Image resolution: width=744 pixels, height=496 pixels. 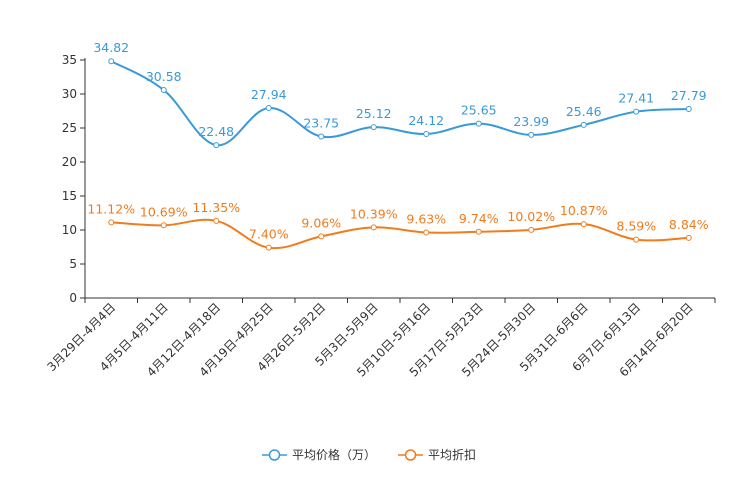 I want to click on data-label: 11.12%, so click(x=111, y=208).